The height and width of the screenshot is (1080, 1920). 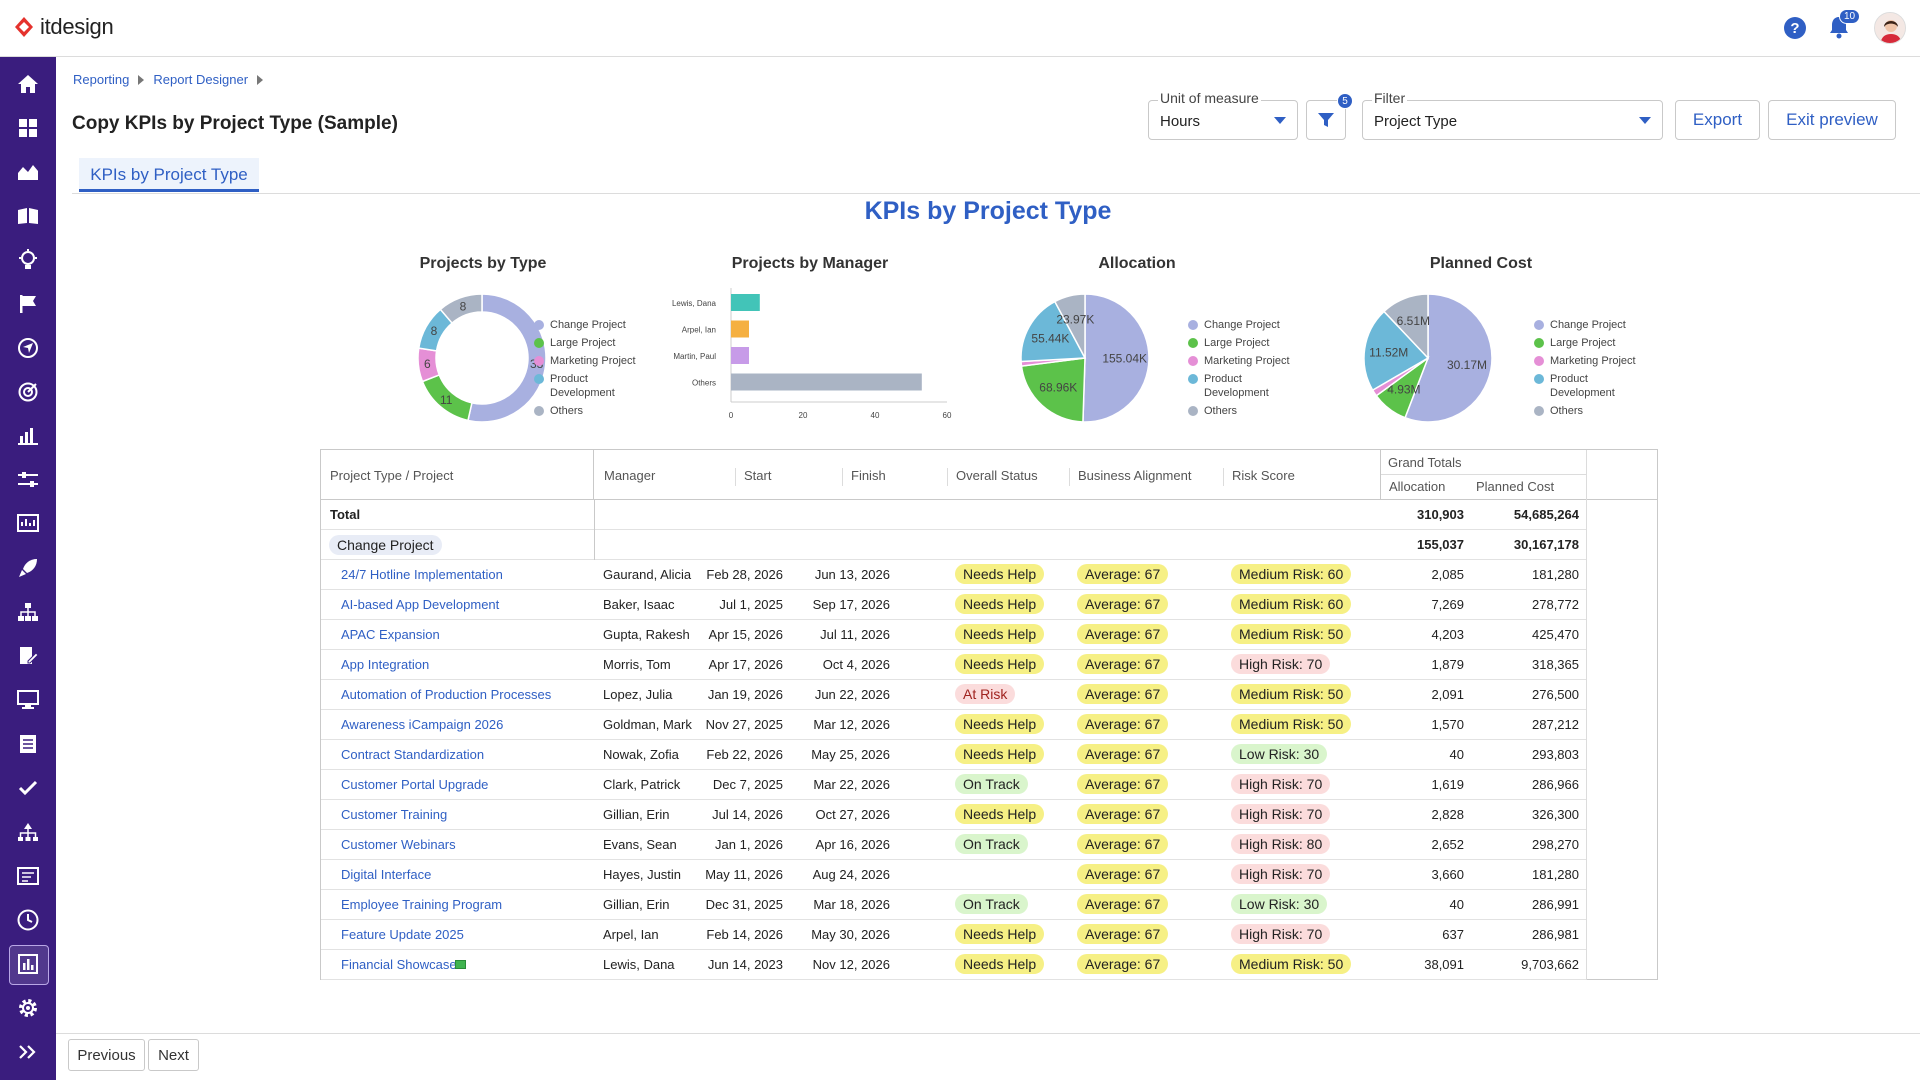 What do you see at coordinates (415, 784) in the screenshot?
I see `project-link: Customer Portal Upgrade` at bounding box center [415, 784].